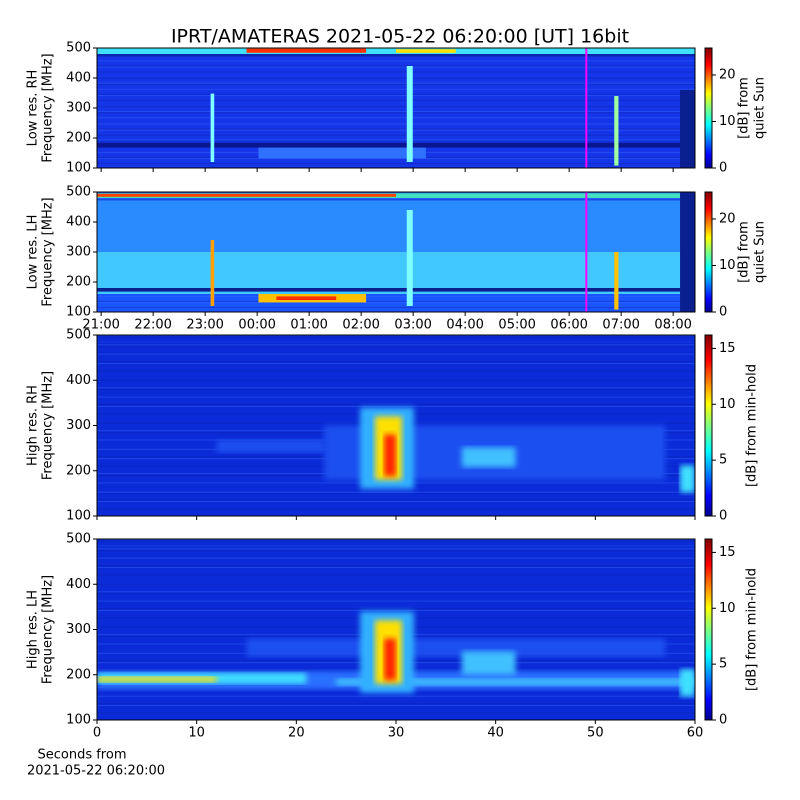  Describe the element at coordinates (516, 325) in the screenshot. I see `x-tick-label: 05:00` at that location.